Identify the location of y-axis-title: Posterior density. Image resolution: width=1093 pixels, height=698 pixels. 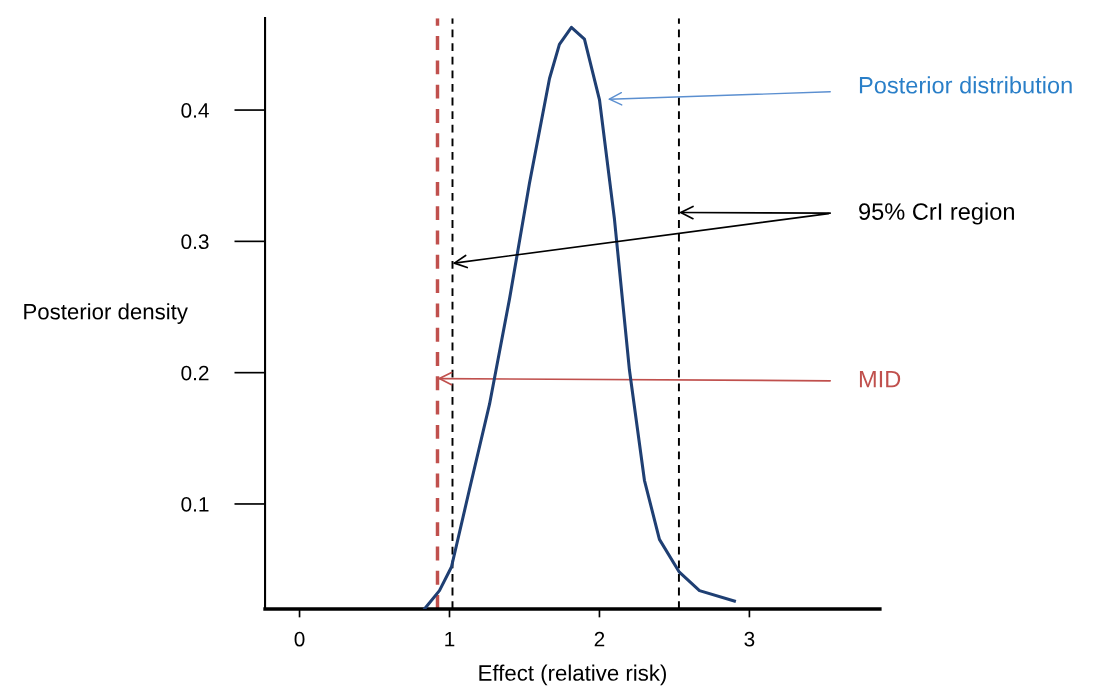
(106, 313).